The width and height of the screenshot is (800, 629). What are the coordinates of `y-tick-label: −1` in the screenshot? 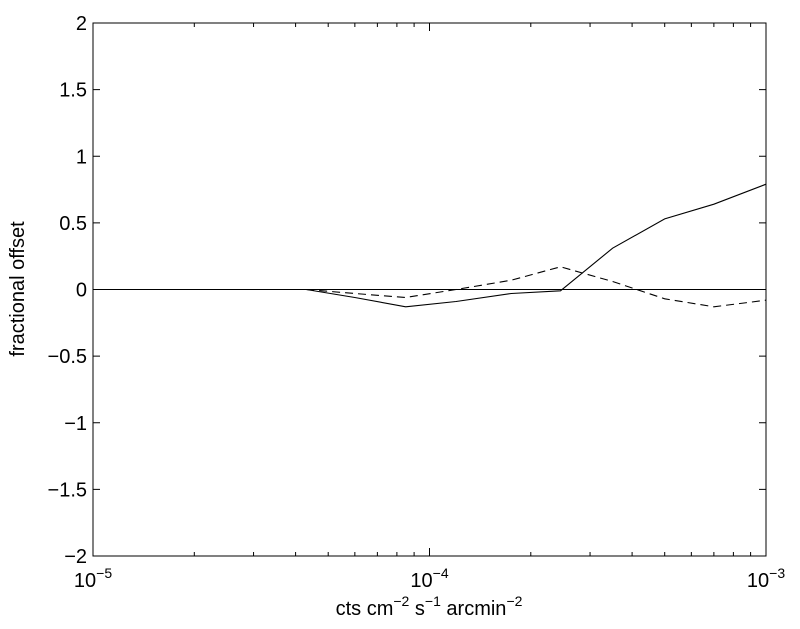 It's located at (75, 424).